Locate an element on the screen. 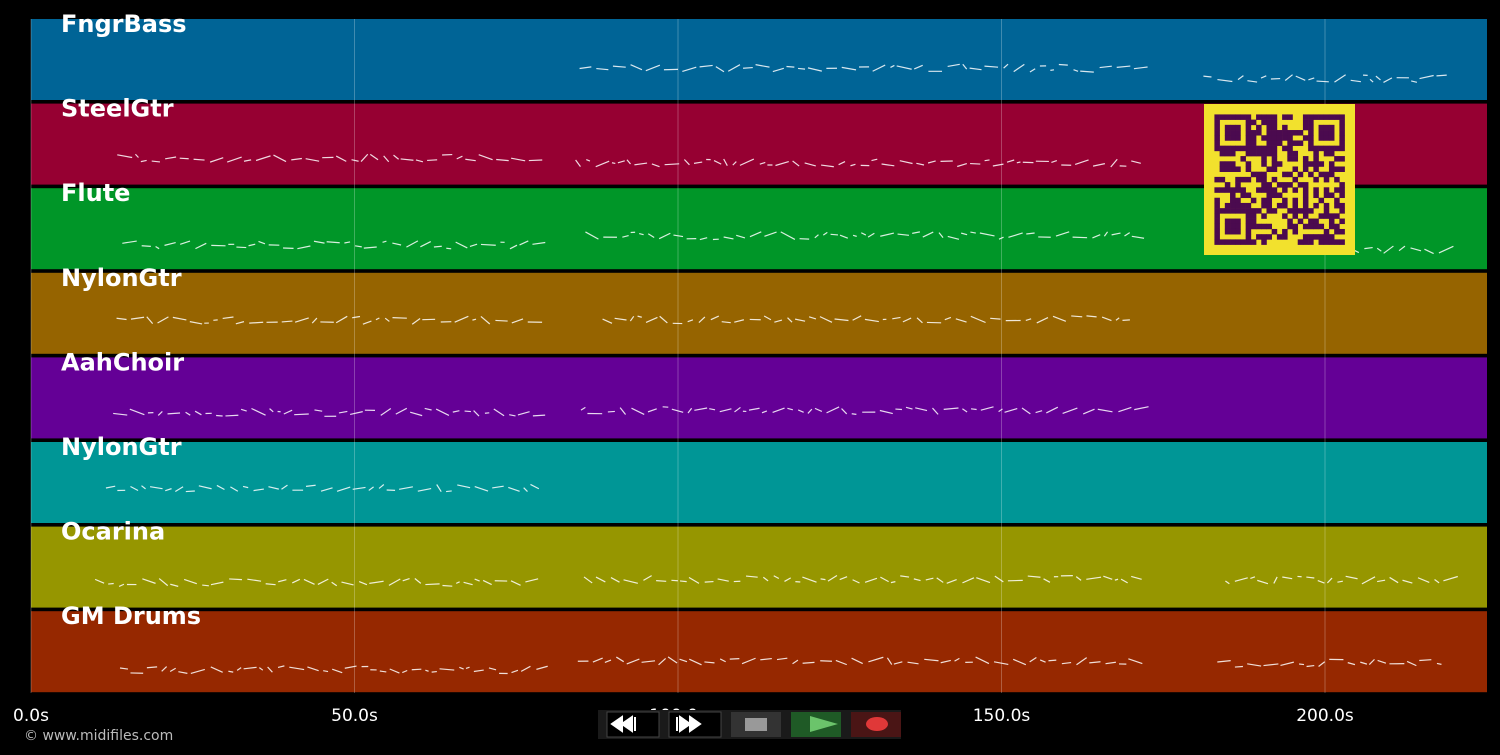 This screenshot has width=1500, height=755. rewind-button is located at coordinates (633, 724).